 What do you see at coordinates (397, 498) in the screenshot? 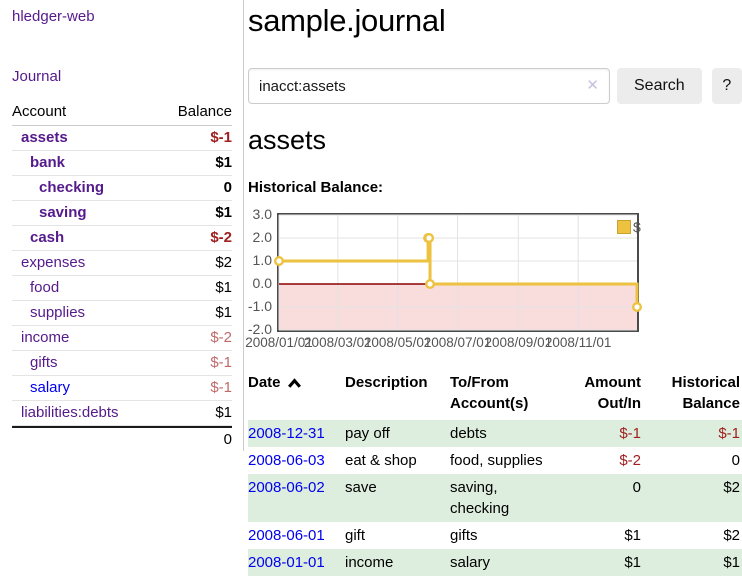
I see `transaction-description: save` at bounding box center [397, 498].